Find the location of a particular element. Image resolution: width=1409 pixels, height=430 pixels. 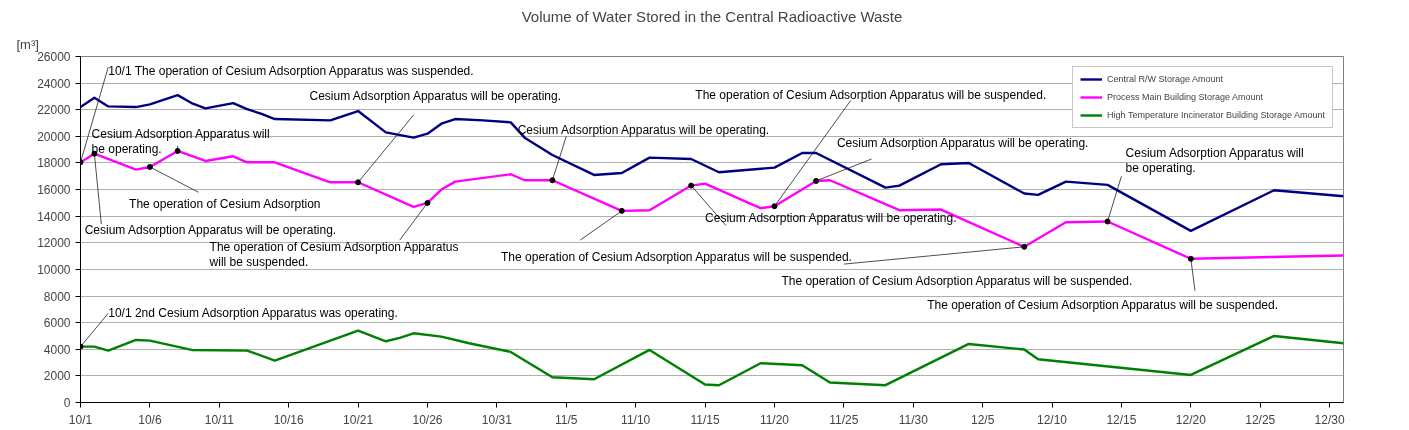

x-tick-label: 10/11 is located at coordinates (219, 419).